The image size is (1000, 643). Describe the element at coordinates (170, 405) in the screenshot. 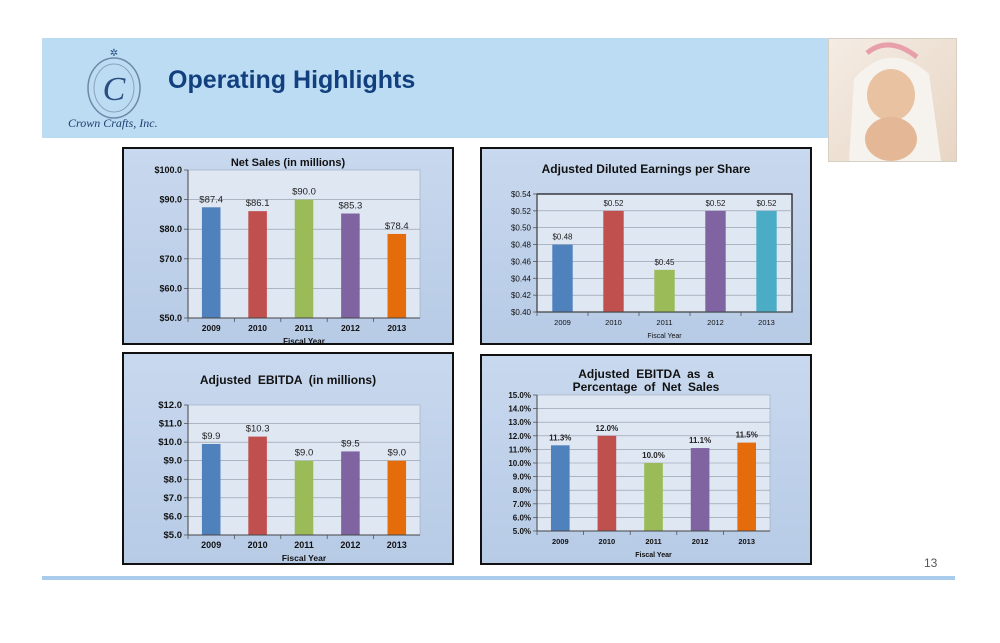

I see `y-tick-label: $12.0` at that location.